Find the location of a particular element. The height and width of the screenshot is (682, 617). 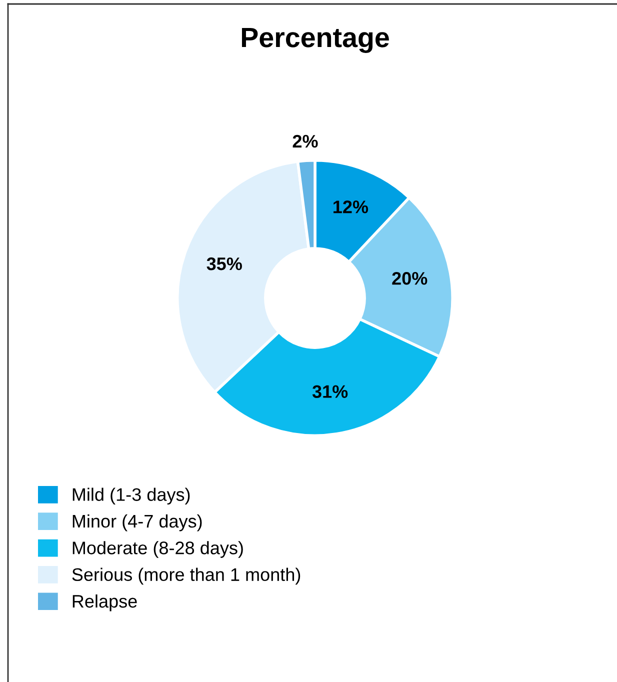

legend-label: Moderate (8-28 days) is located at coordinates (157, 549).